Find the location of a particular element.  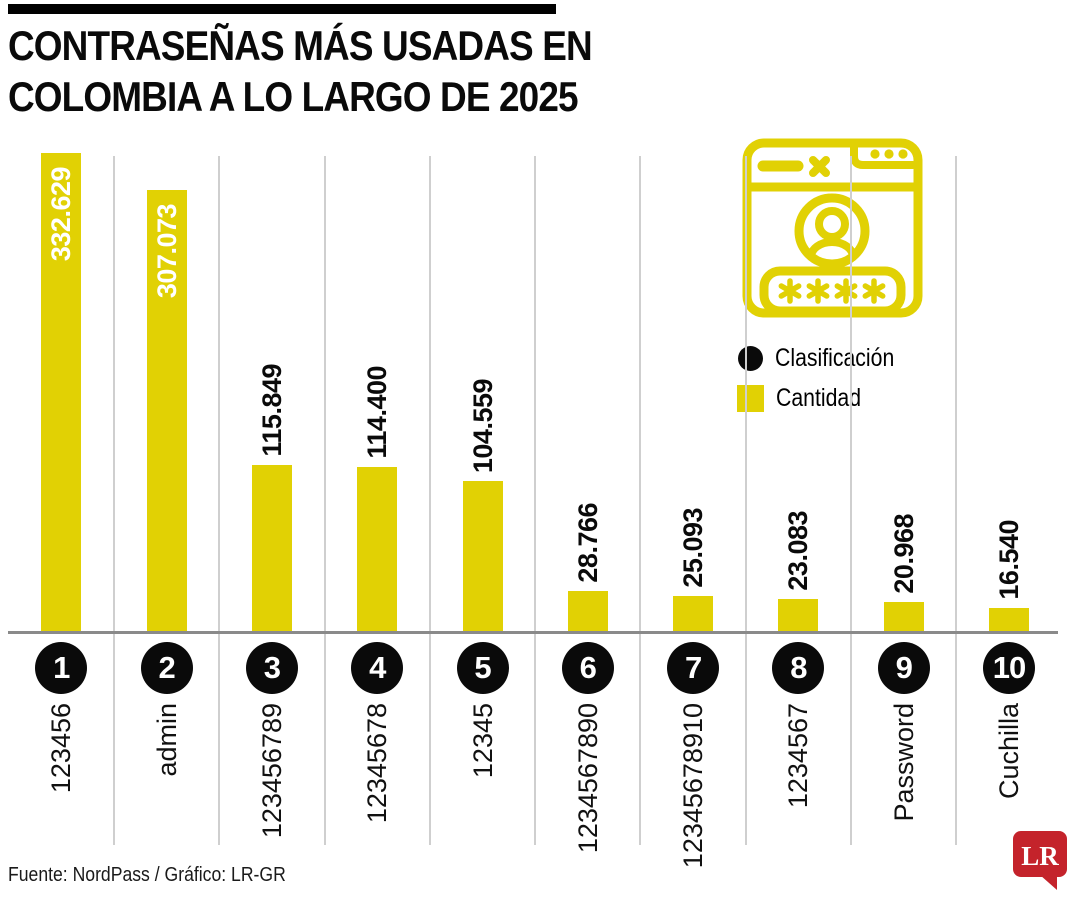

rank-badge: 1 is located at coordinates (61, 668).